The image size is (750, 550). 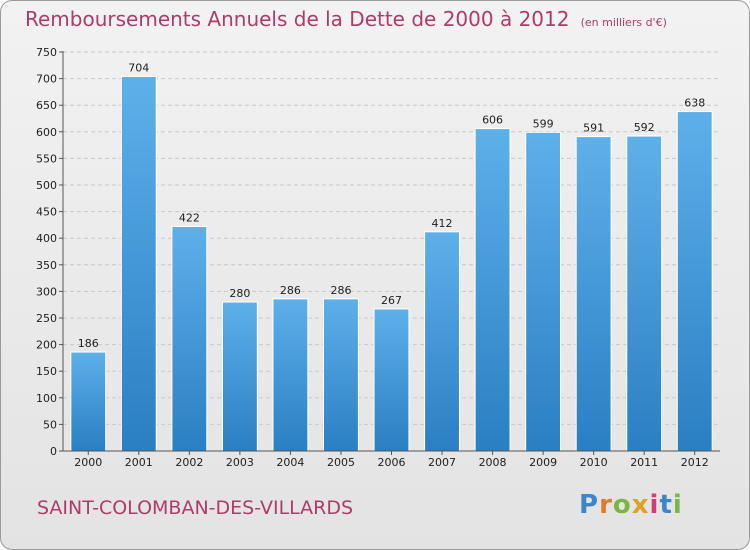 I want to click on x-tick-label: 2012, so click(x=695, y=462).